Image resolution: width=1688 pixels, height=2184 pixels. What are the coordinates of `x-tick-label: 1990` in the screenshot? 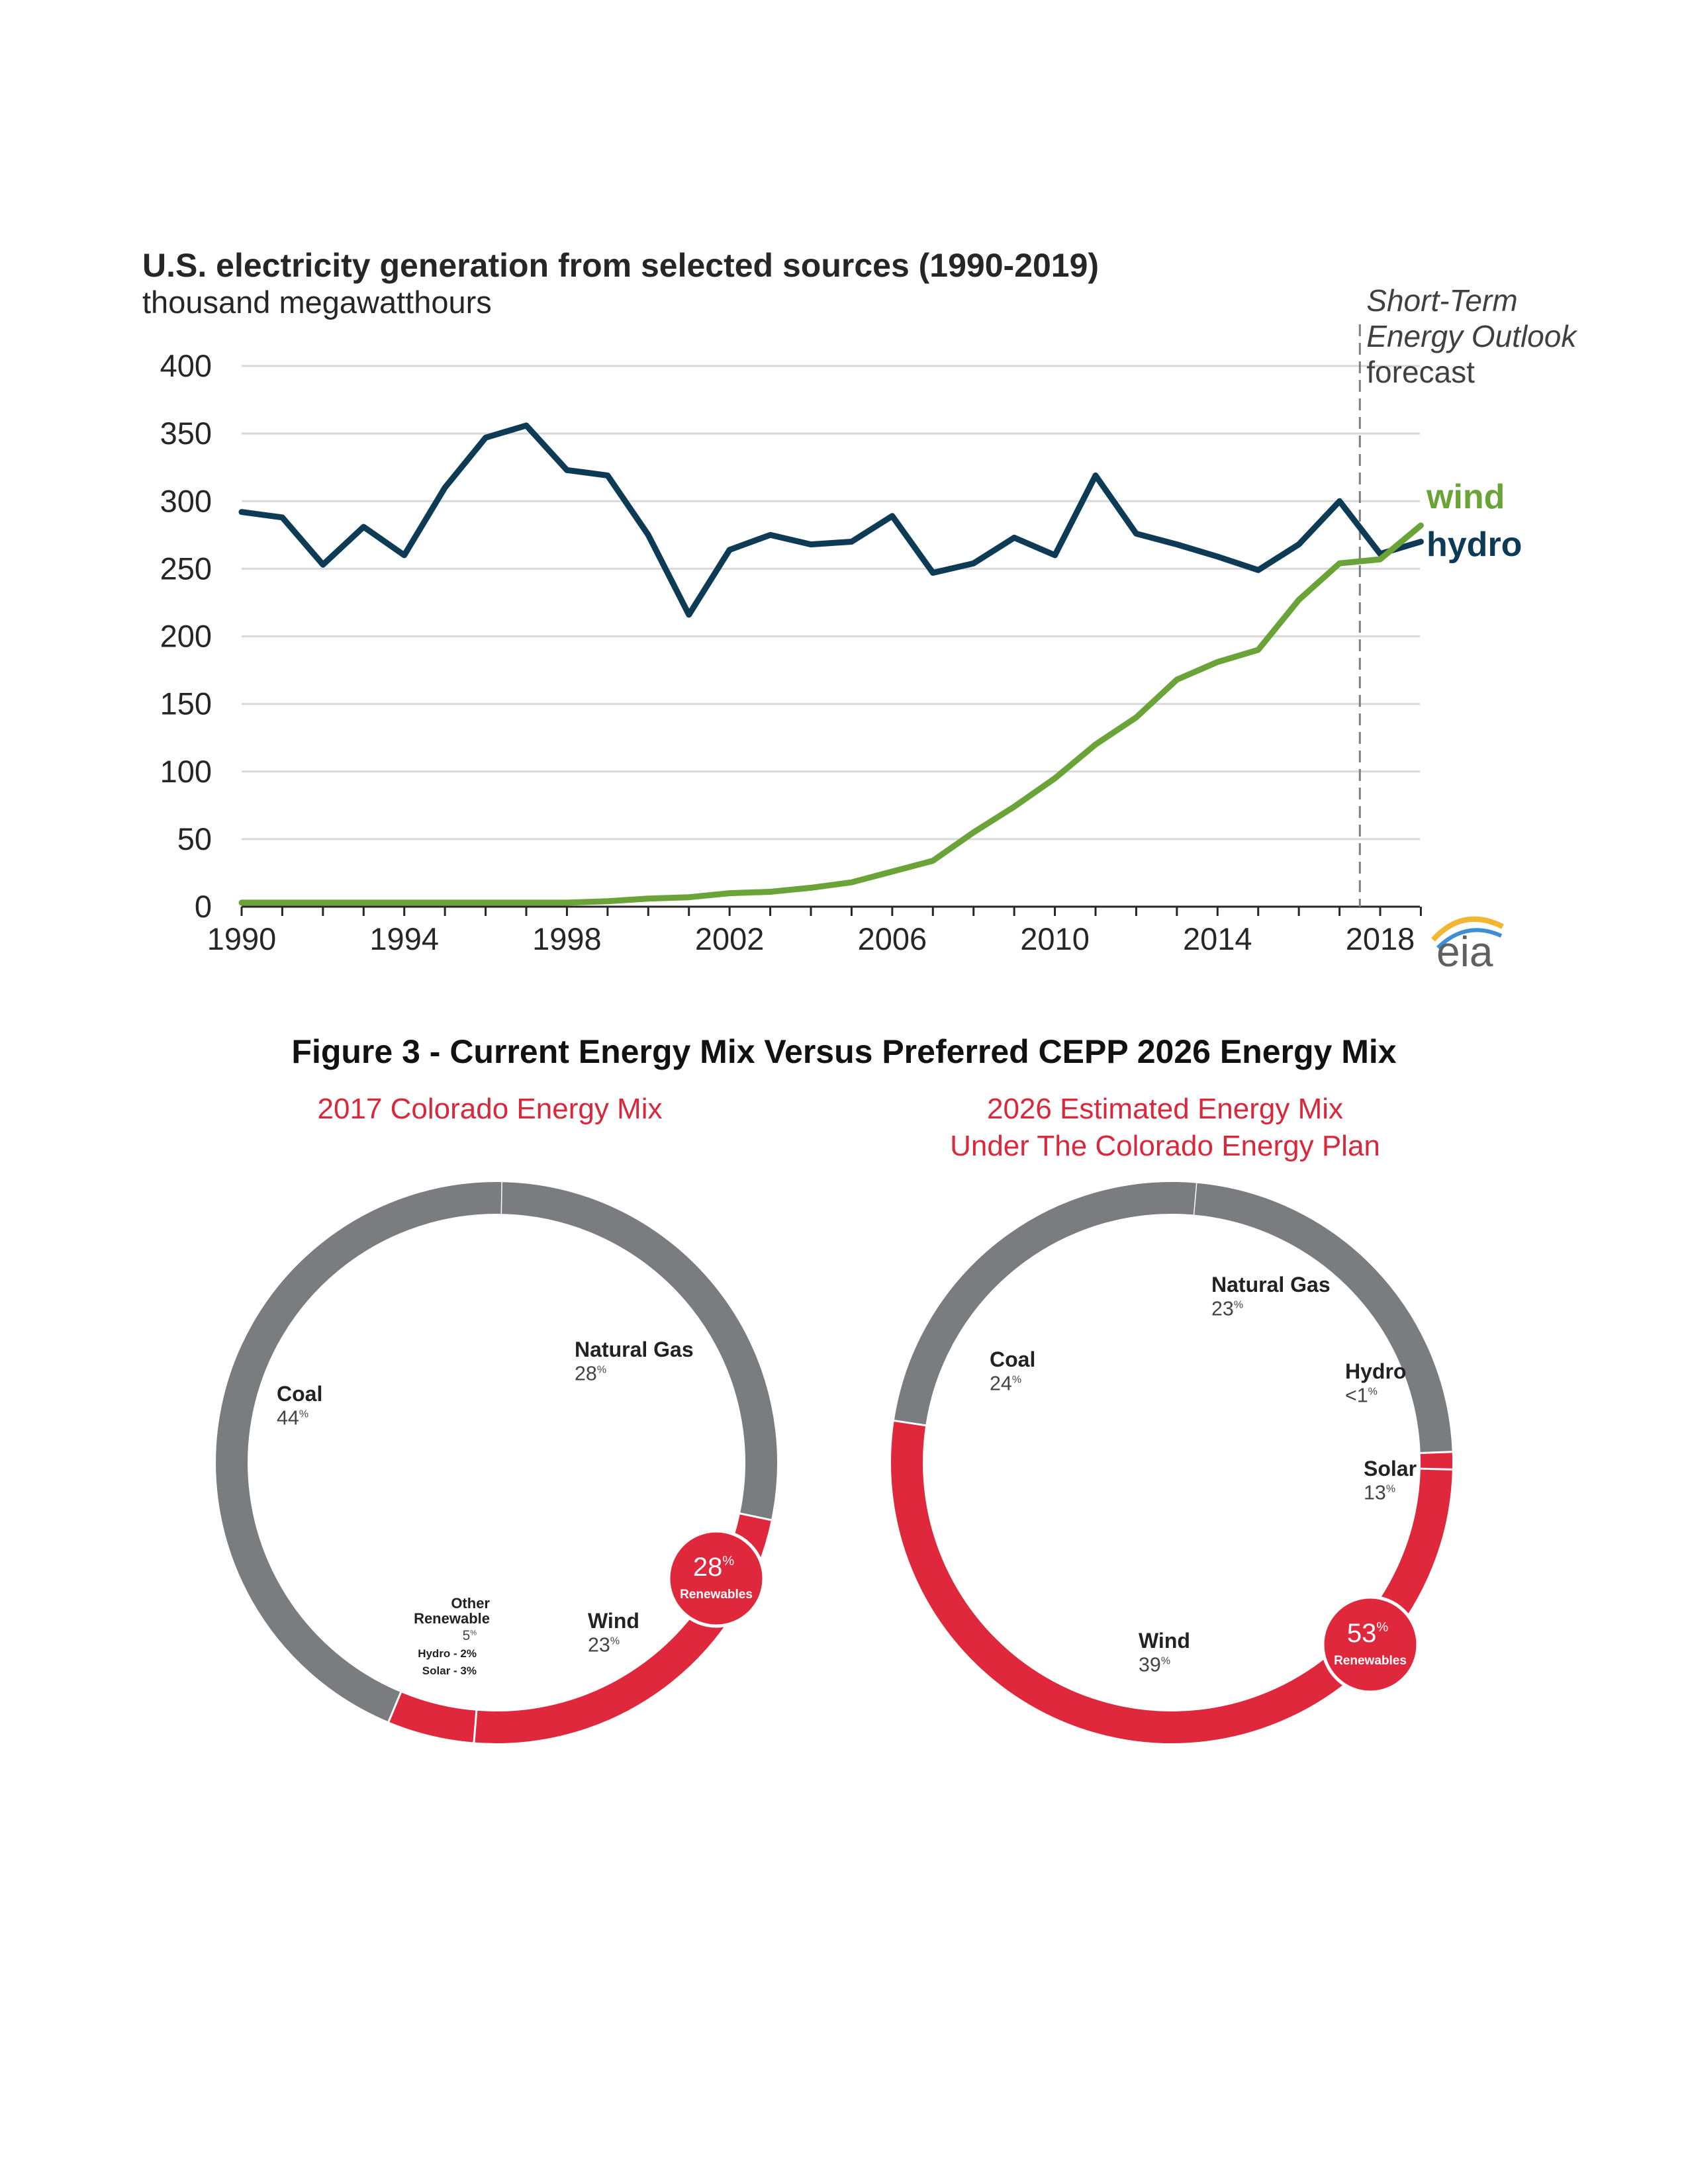 It's located at (242, 938).